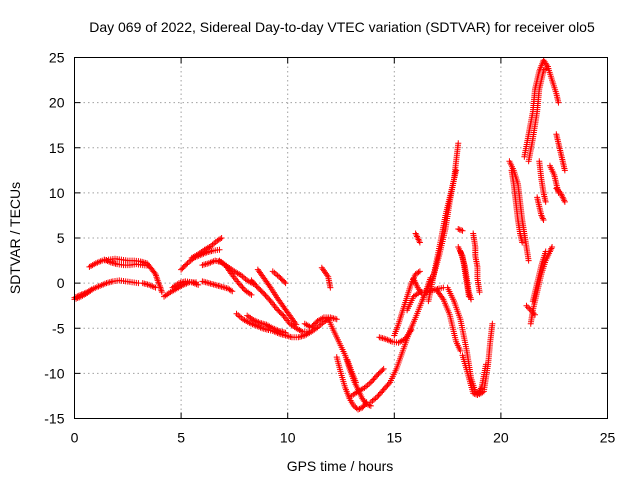 The width and height of the screenshot is (640, 480). Describe the element at coordinates (54, 373) in the screenshot. I see `y-tick-label: -10` at that location.